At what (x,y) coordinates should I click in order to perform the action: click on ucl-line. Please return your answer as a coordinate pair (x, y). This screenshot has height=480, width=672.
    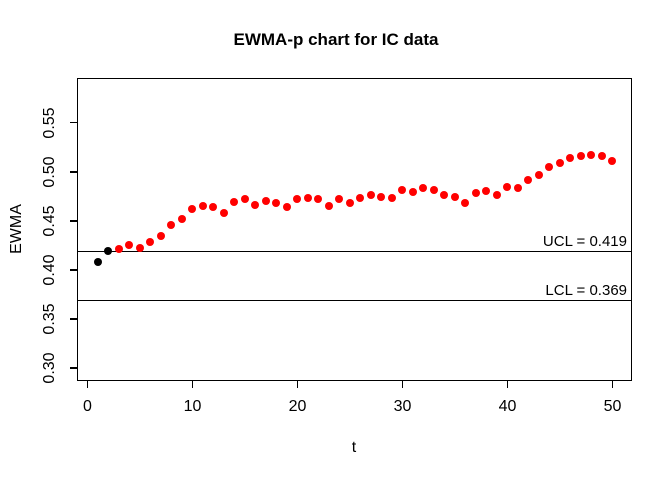
    Looking at the image, I should click on (354, 251).